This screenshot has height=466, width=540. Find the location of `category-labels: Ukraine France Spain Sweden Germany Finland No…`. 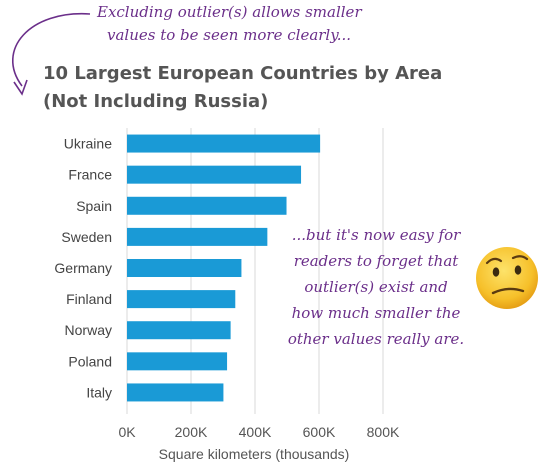

category-labels: Ukraine France Spain Sweden Germany Finland No… is located at coordinates (83, 268).